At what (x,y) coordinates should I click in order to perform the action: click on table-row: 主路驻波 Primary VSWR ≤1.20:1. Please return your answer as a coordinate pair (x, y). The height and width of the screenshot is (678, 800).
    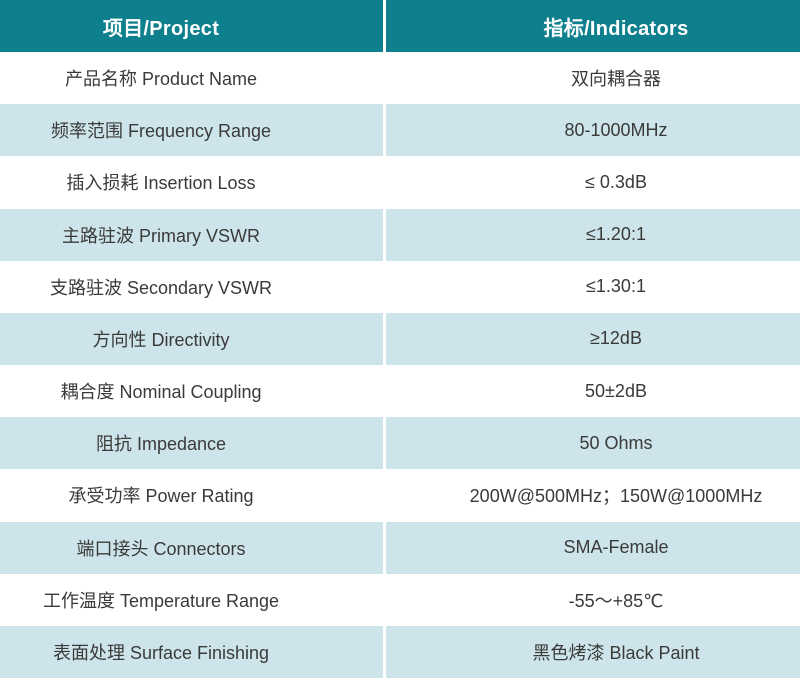
    Looking at the image, I should click on (400, 234).